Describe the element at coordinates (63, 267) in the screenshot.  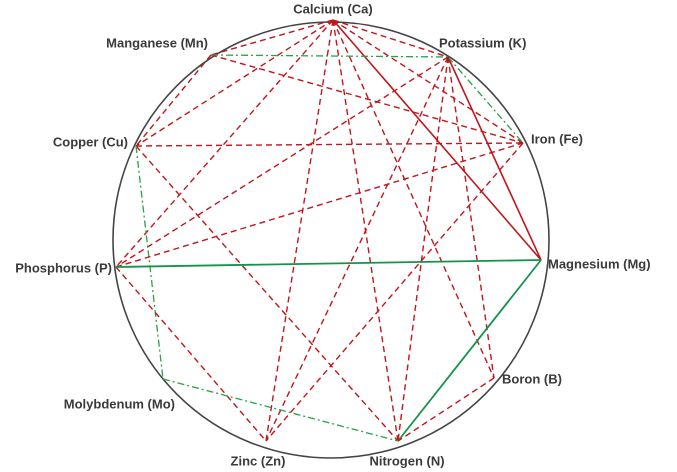
I see `node-label: Phosphorus (P)` at that location.